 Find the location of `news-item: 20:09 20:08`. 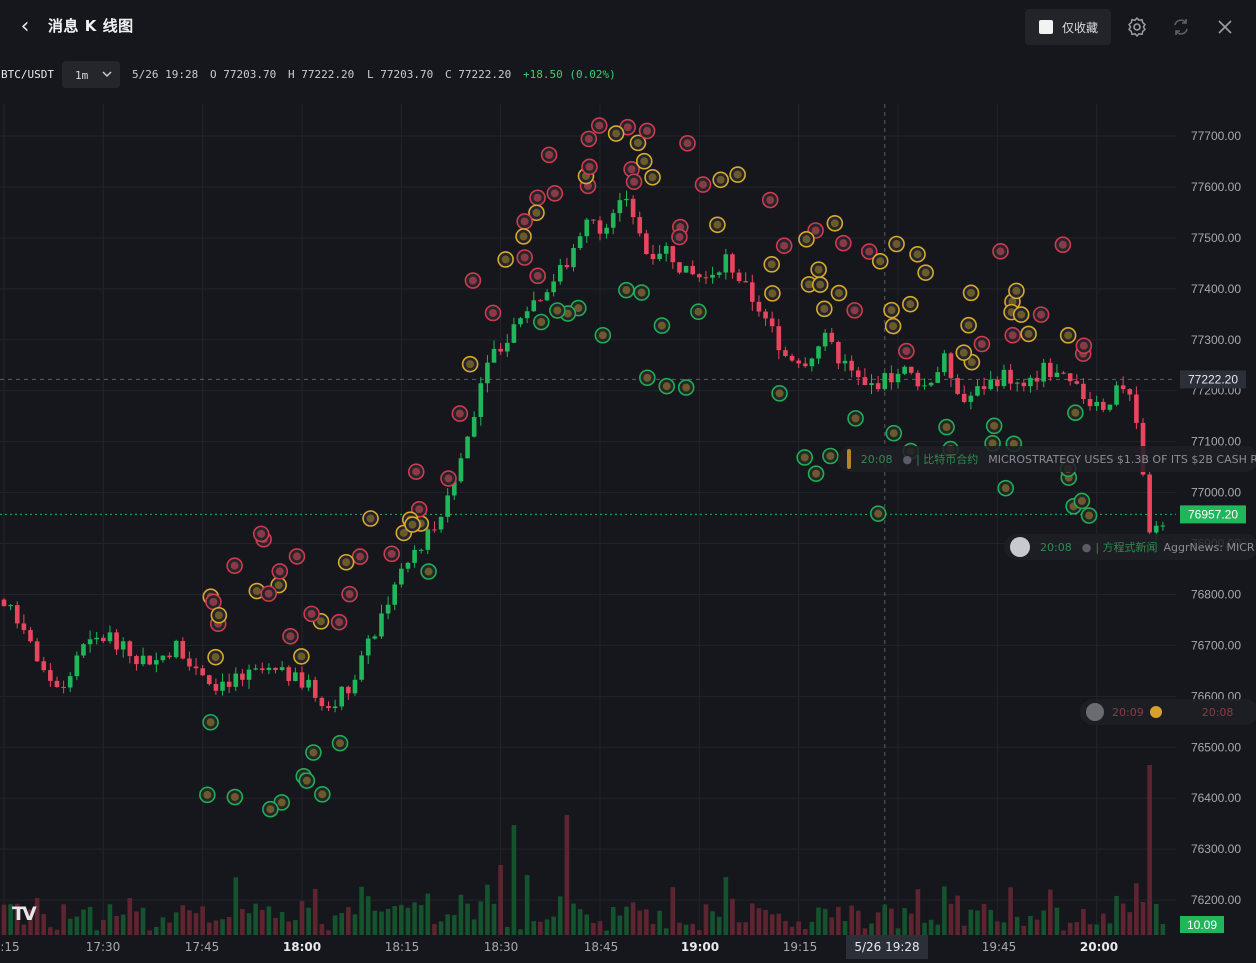

news-item: 20:09 20:08 is located at coordinates (1168, 712).